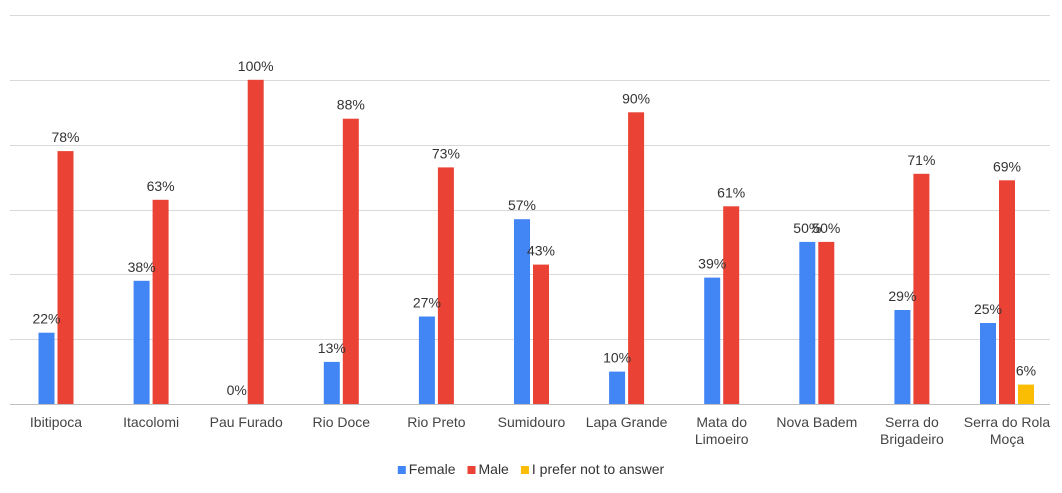 The width and height of the screenshot is (1062, 493). Describe the element at coordinates (237, 390) in the screenshot. I see `data-label-female-2: 0%` at that location.